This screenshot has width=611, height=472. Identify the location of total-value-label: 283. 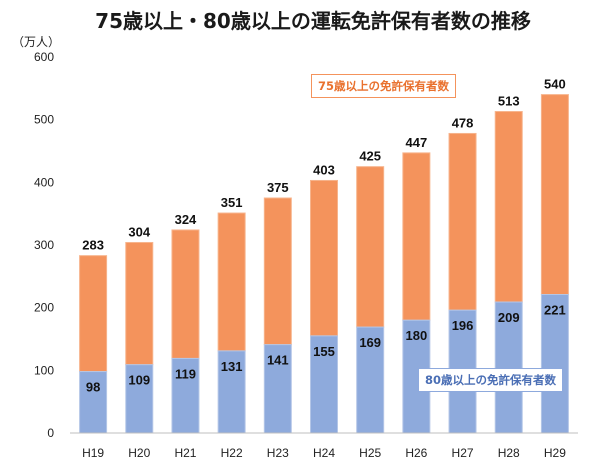
(93, 245).